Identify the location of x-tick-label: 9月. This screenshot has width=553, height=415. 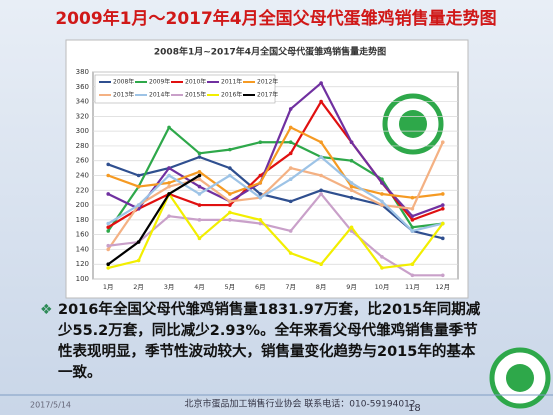
(351, 287).